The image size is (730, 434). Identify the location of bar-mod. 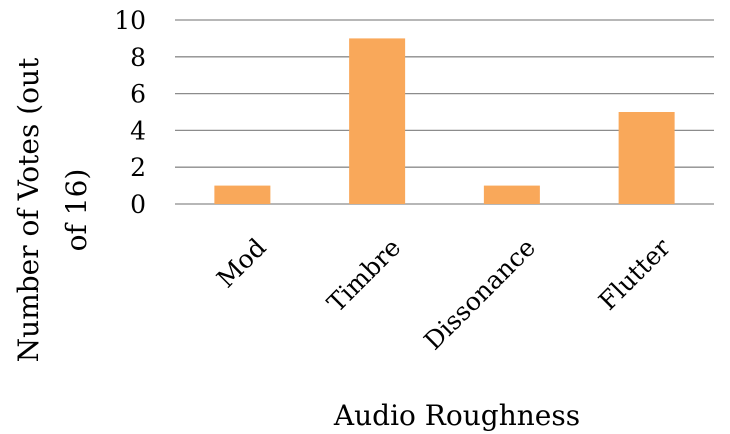
(242, 194).